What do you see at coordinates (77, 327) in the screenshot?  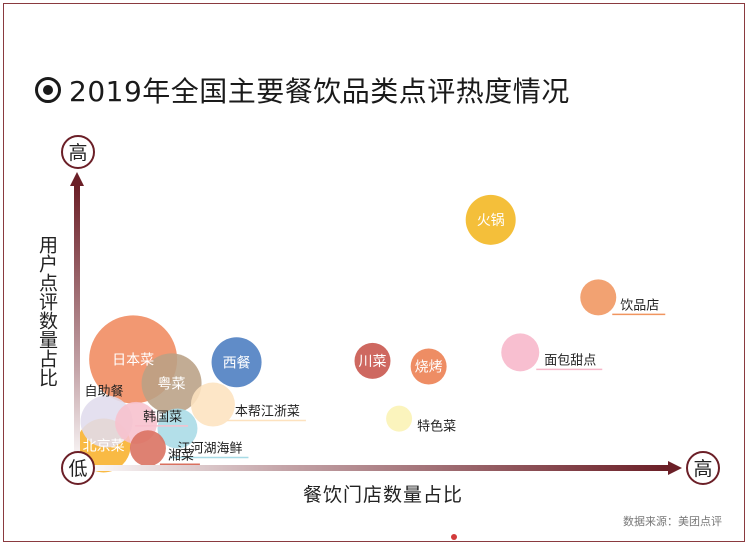 I see `y-axis` at bounding box center [77, 327].